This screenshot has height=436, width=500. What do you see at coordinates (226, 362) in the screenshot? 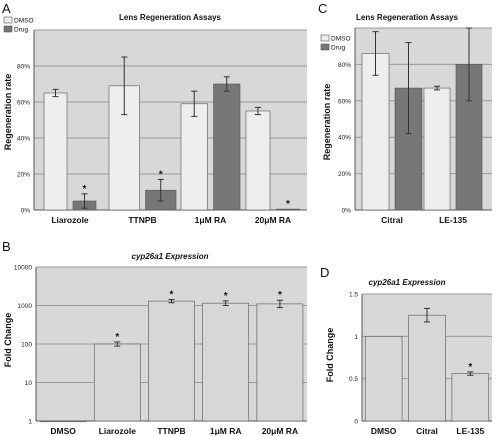
I see `chart-b-bar-1-m-ra` at bounding box center [226, 362].